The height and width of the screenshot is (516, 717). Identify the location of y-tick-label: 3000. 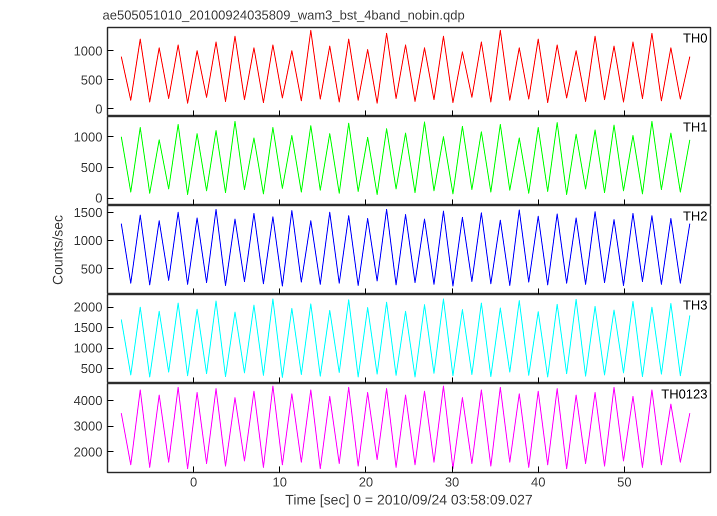
(88, 426).